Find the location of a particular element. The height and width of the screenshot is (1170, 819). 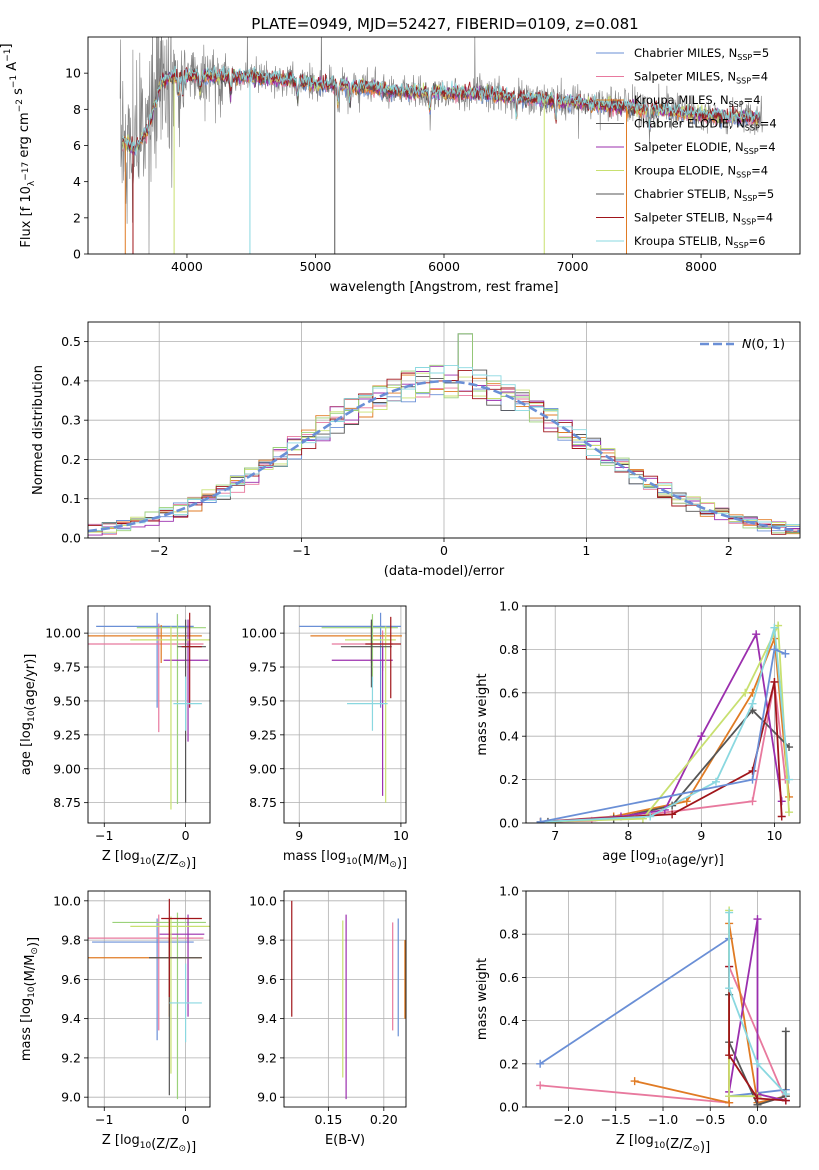

legend-part: SSP is located at coordinates (752, 128).